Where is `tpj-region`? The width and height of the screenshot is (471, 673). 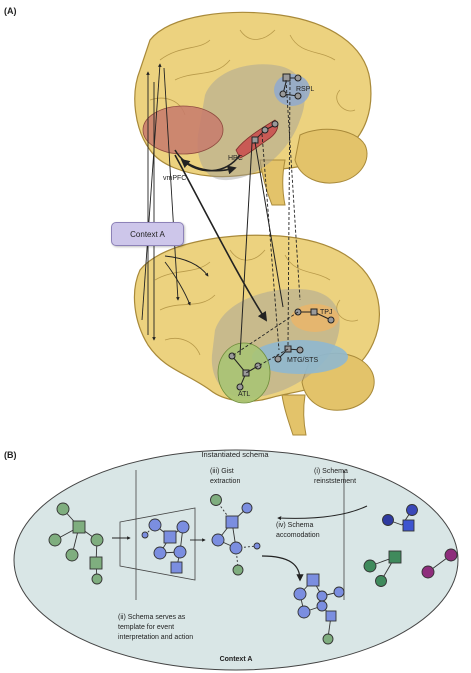 tpj-region is located at coordinates (315, 318).